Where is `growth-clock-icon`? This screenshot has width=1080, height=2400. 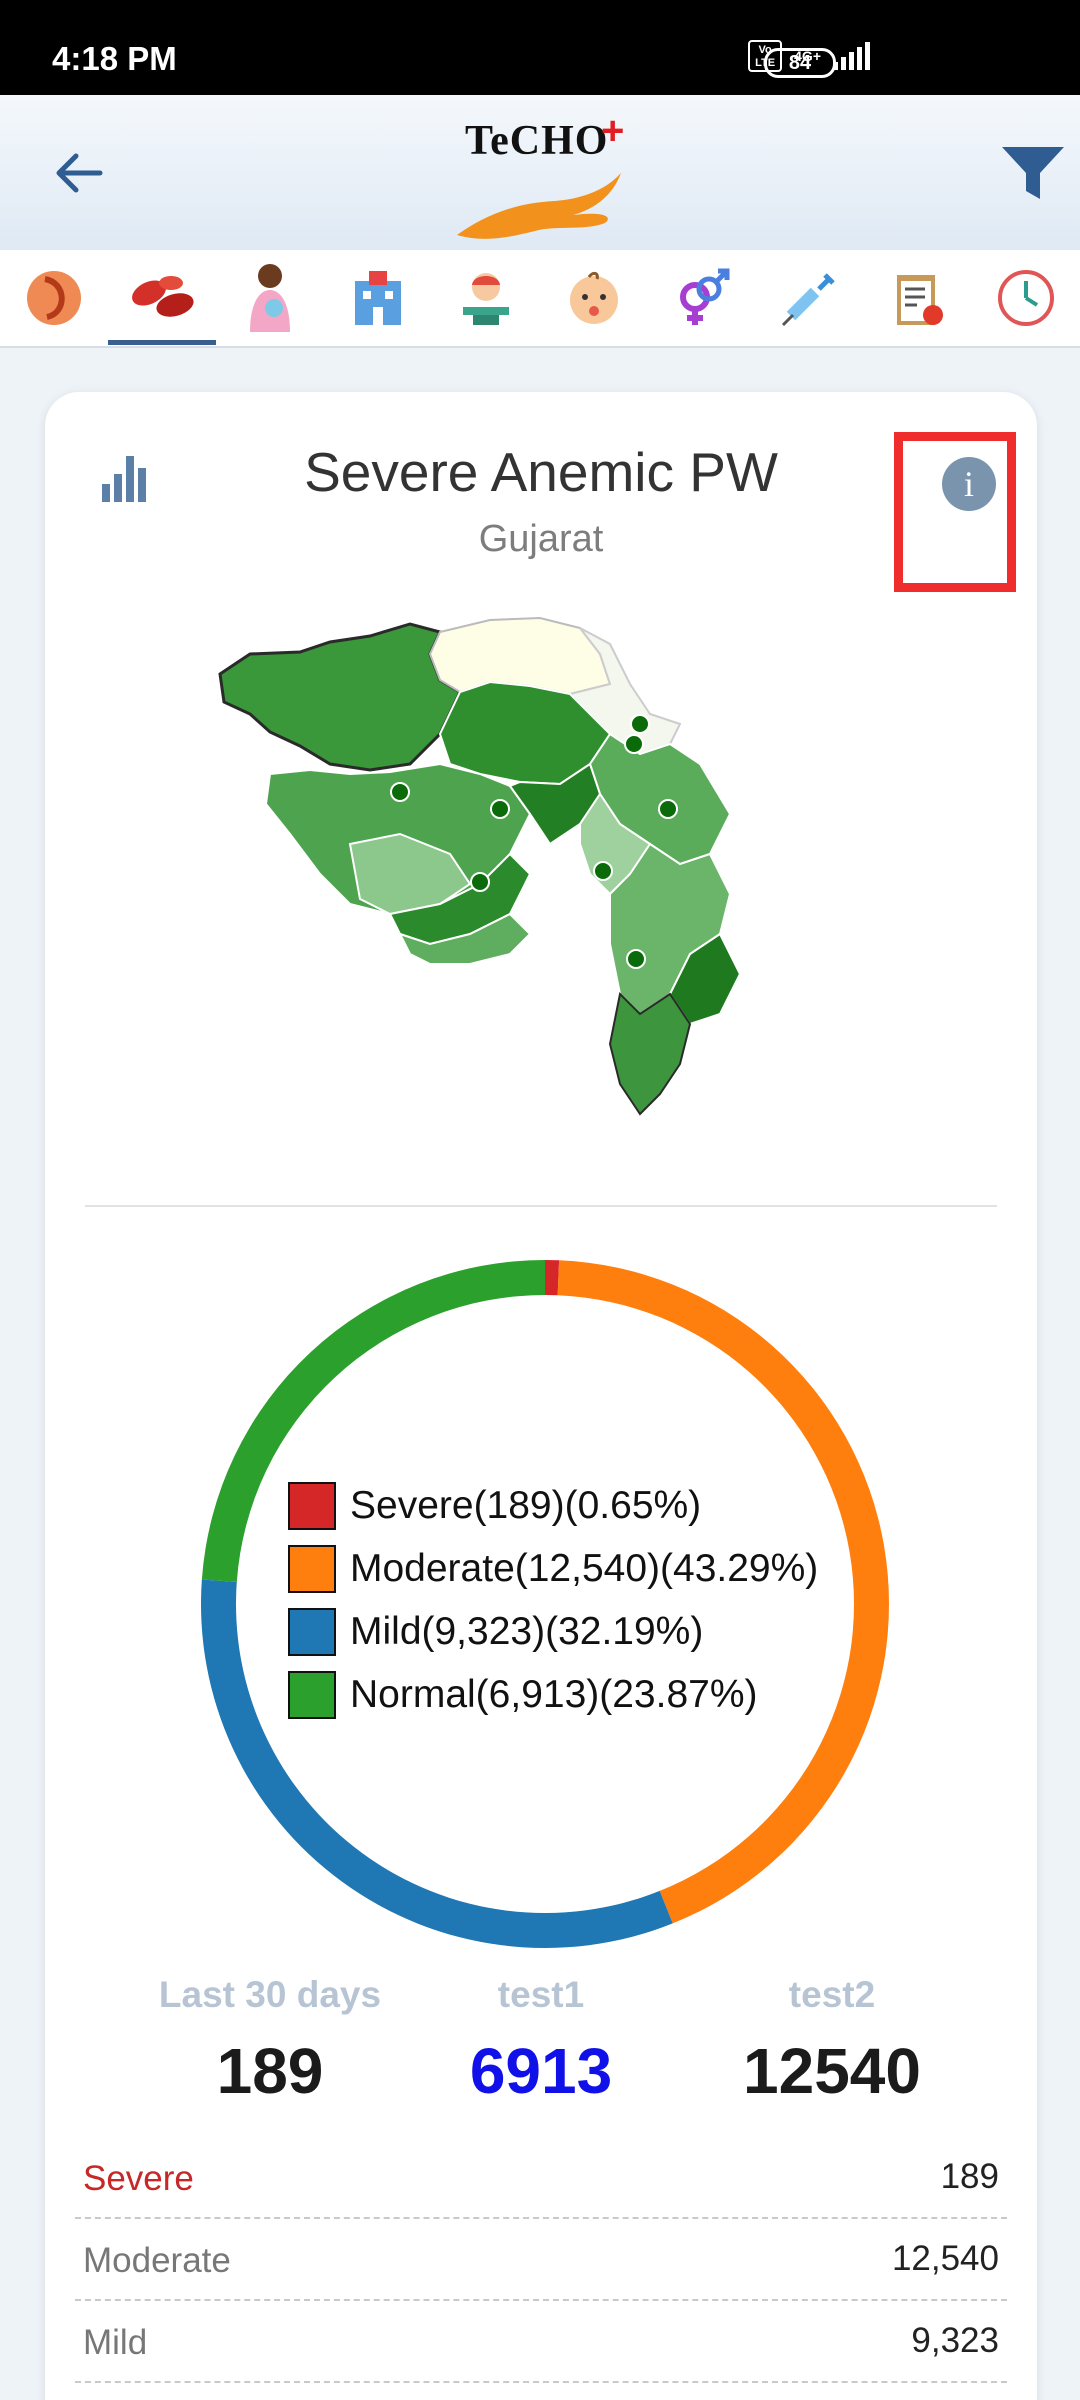
growth-clock-icon is located at coordinates (1026, 298).